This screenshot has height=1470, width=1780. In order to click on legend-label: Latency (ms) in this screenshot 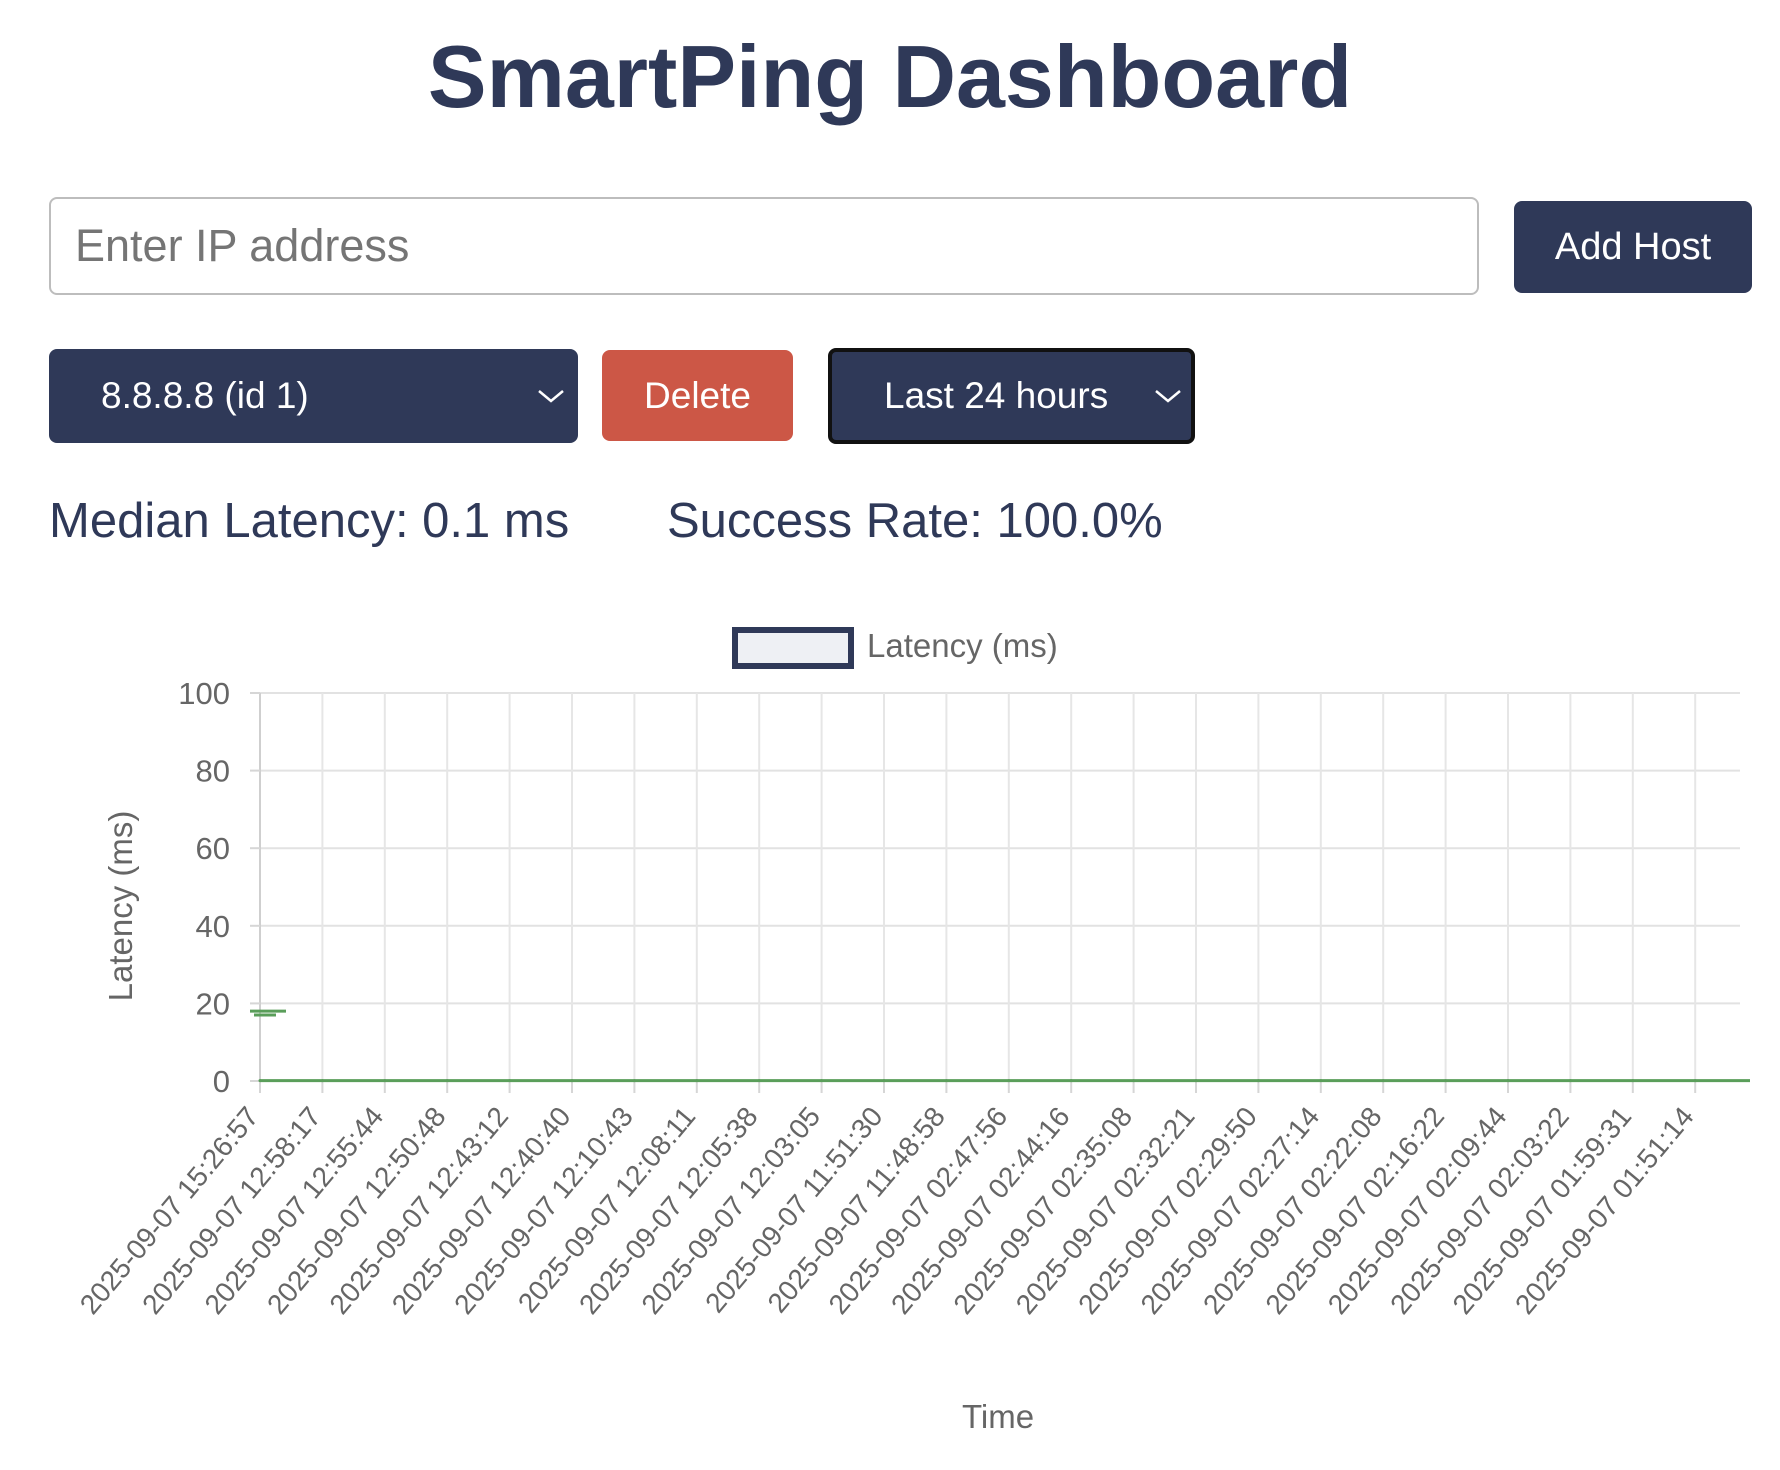, I will do `click(962, 645)`.